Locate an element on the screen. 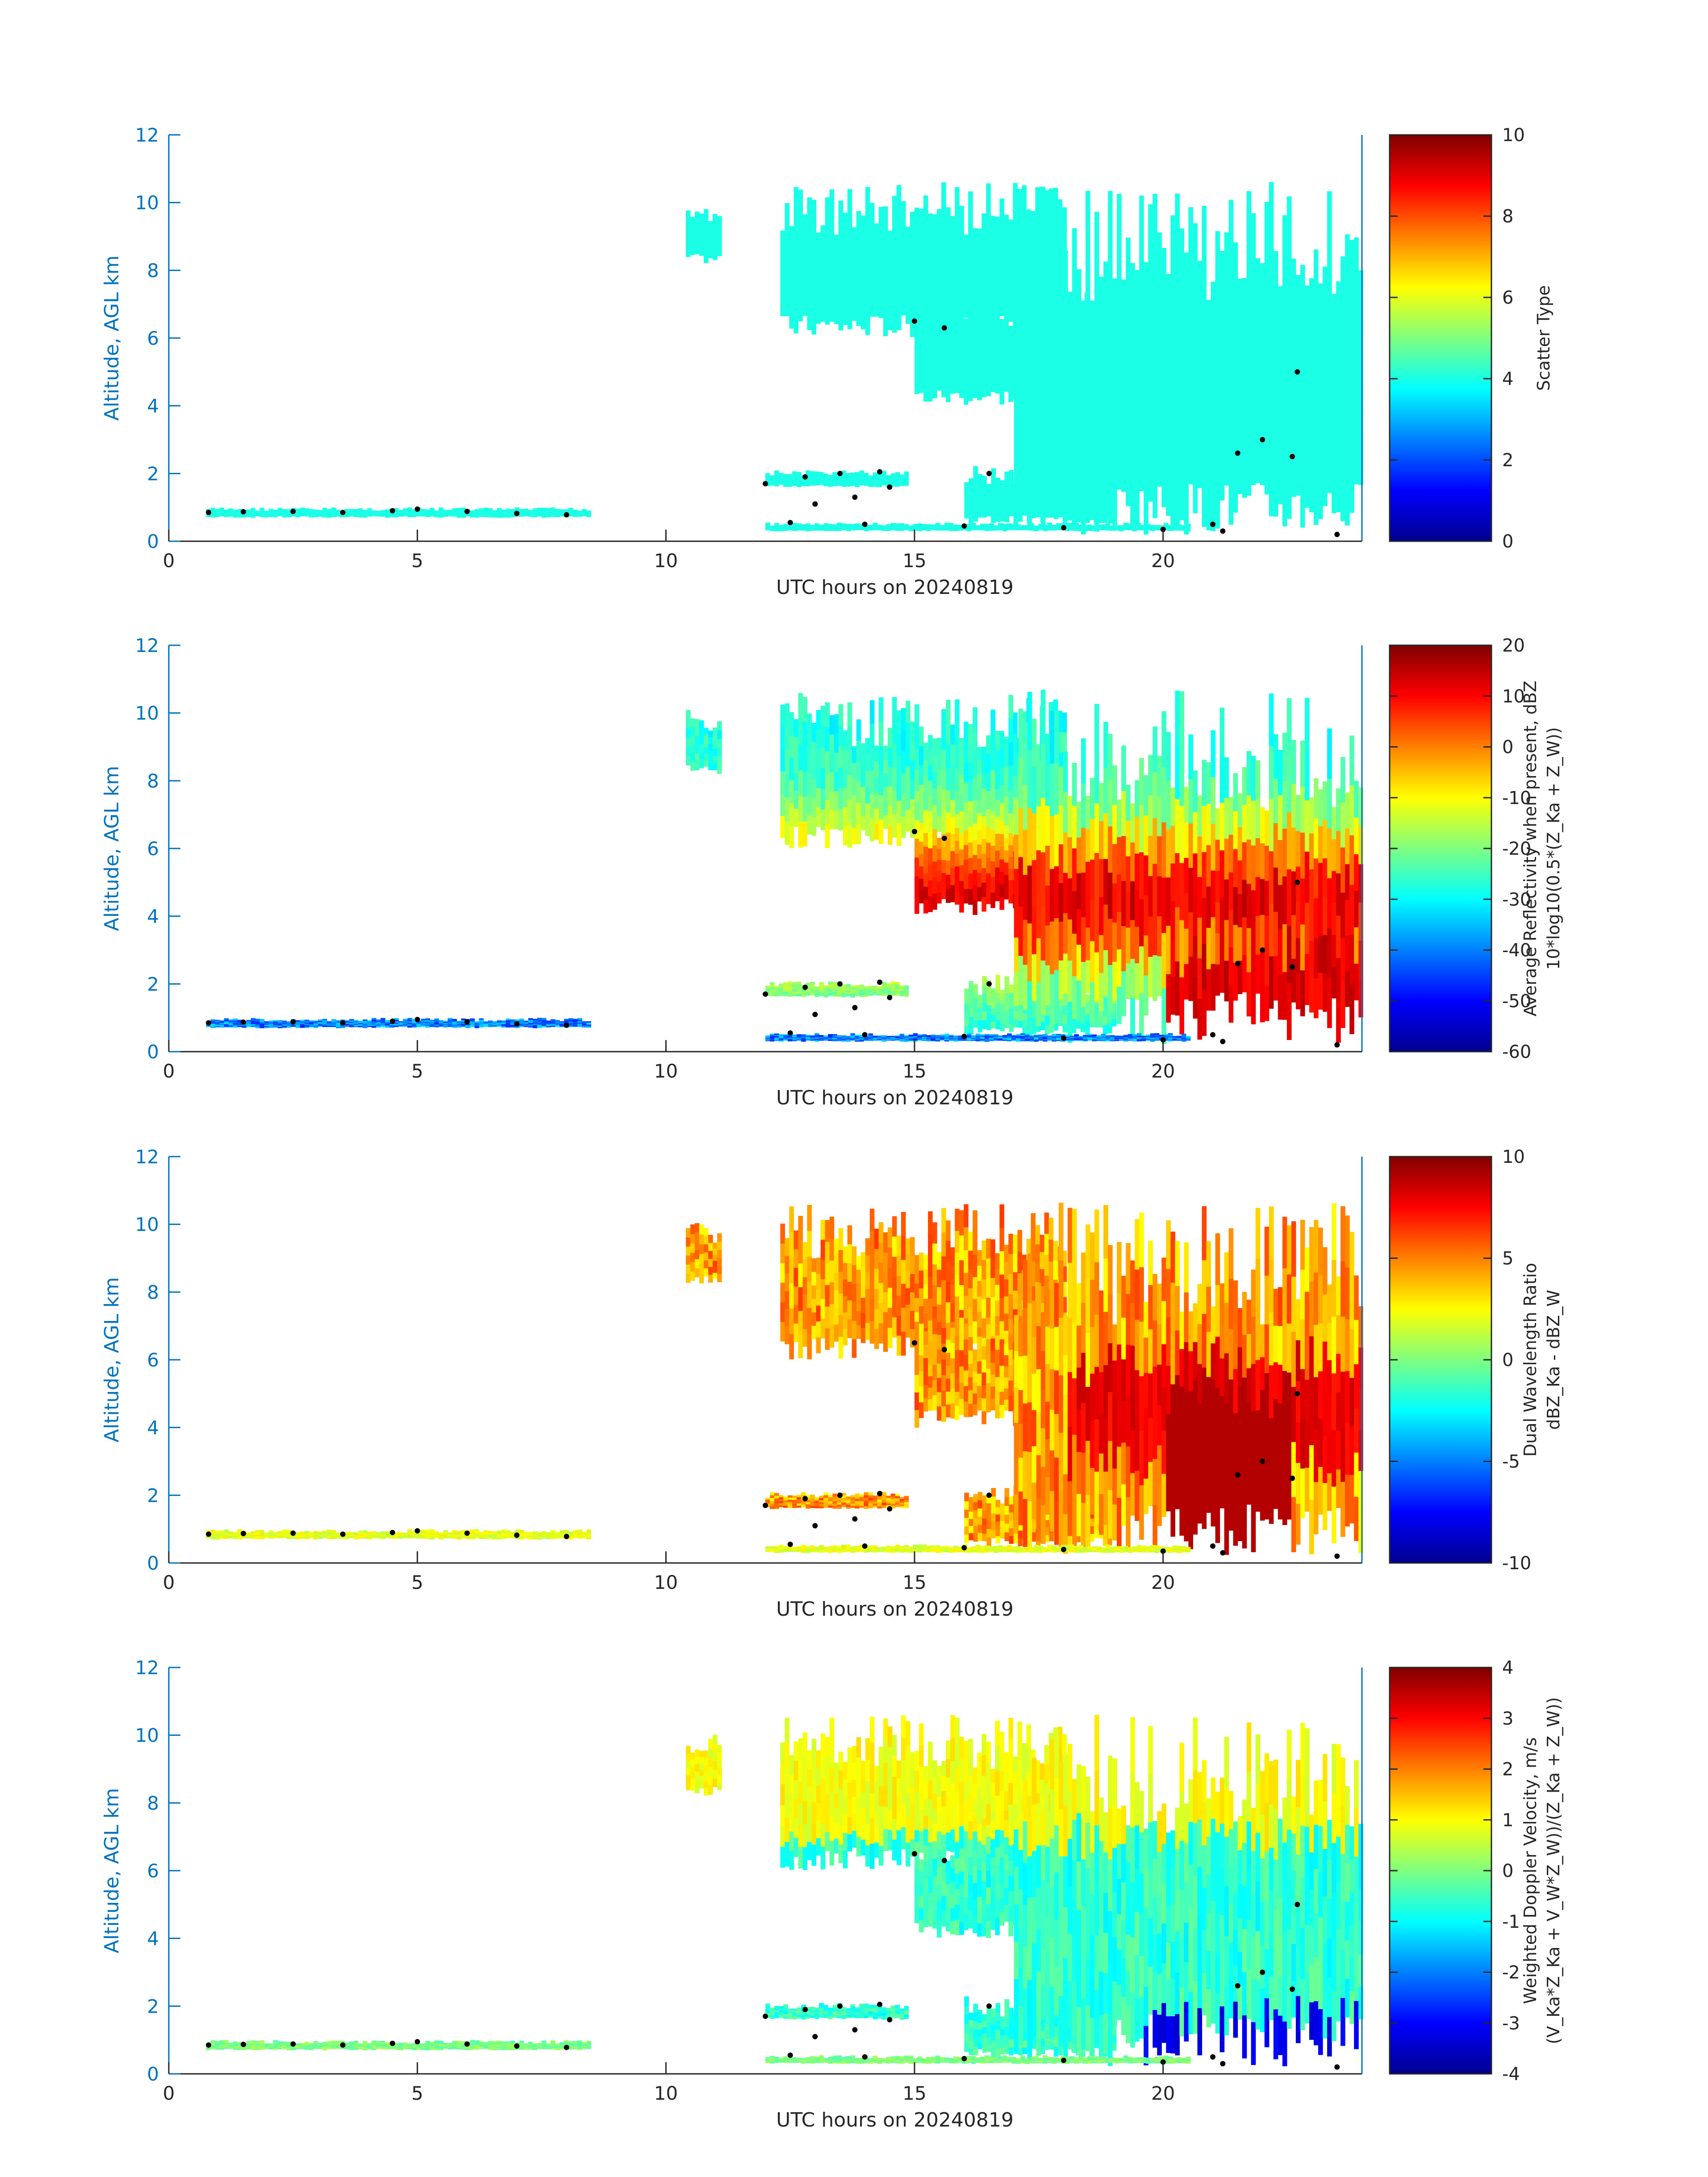 The height and width of the screenshot is (2177, 1708). y-tick-label: 6 is located at coordinates (153, 338).